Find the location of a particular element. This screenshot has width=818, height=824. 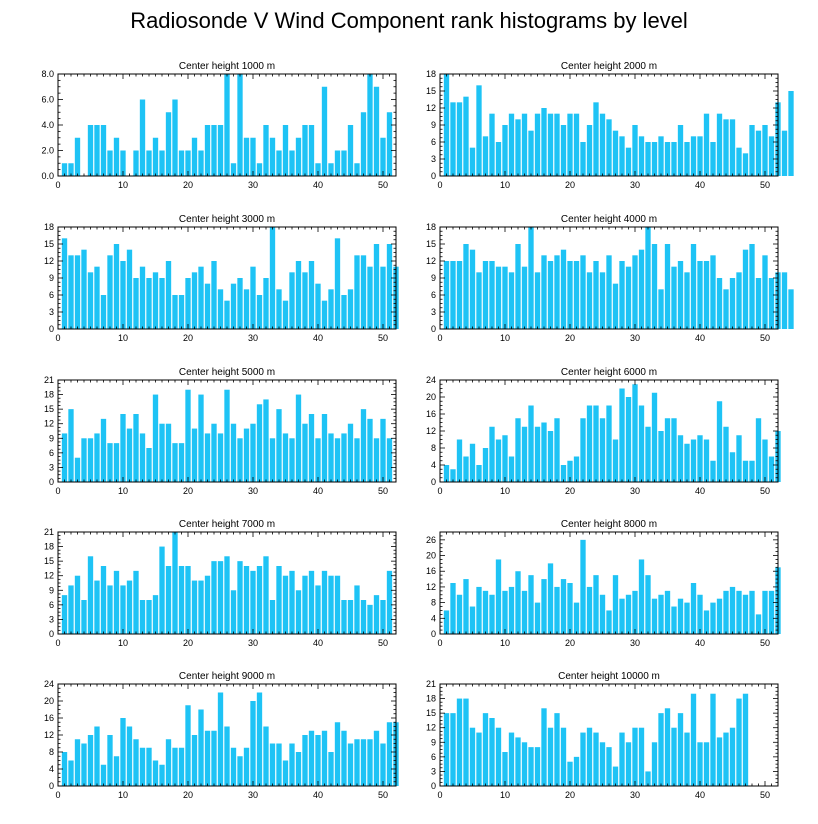

panel-title: Center height 7000 m is located at coordinates (227, 524).